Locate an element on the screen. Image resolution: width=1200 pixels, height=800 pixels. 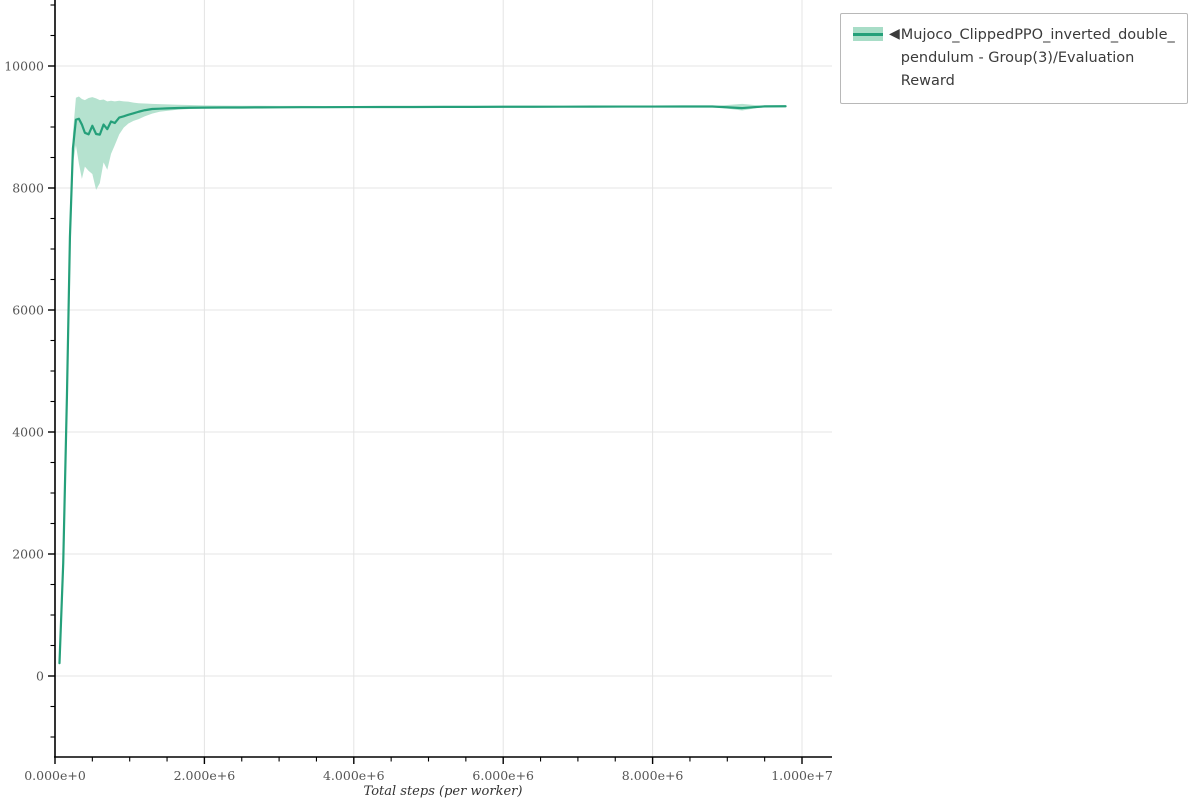
y-axis-tick-label: 8000 is located at coordinates (28, 188).